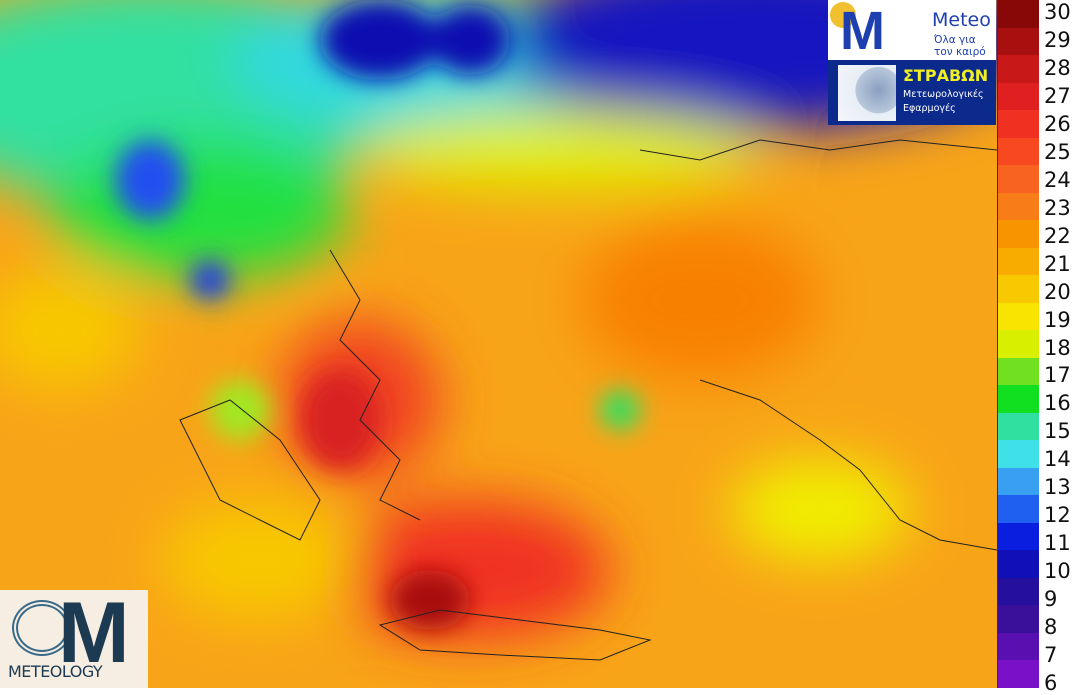 The height and width of the screenshot is (695, 1080). What do you see at coordinates (55, 671) in the screenshot?
I see `meteology-text: METEOLOGY` at bounding box center [55, 671].